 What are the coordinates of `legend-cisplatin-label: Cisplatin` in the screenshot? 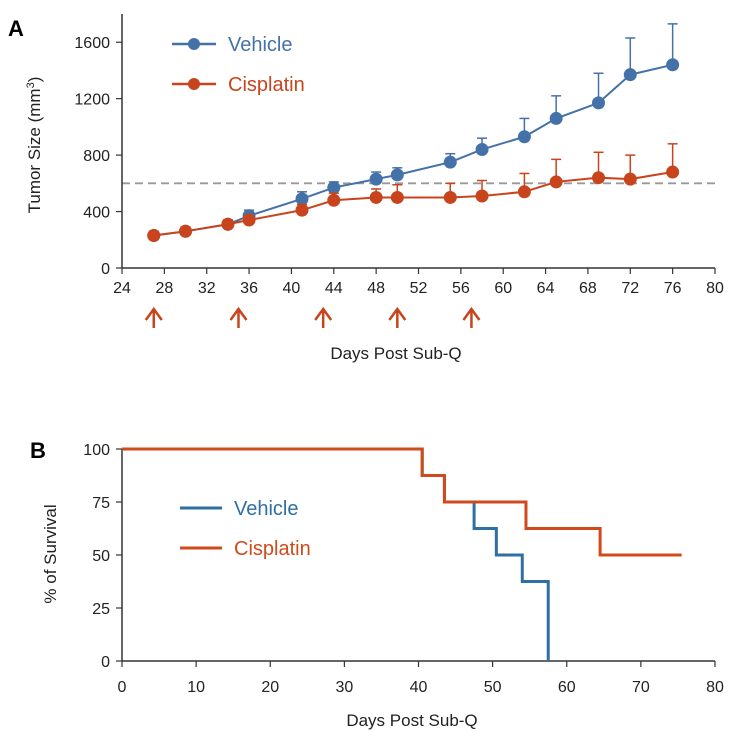 It's located at (266, 85).